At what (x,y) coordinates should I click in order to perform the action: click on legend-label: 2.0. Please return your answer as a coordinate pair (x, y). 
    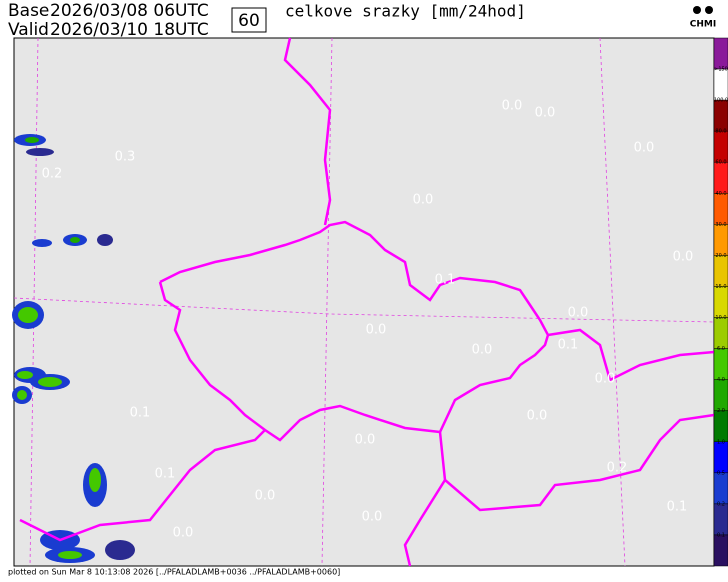
    Looking at the image, I should click on (721, 411).